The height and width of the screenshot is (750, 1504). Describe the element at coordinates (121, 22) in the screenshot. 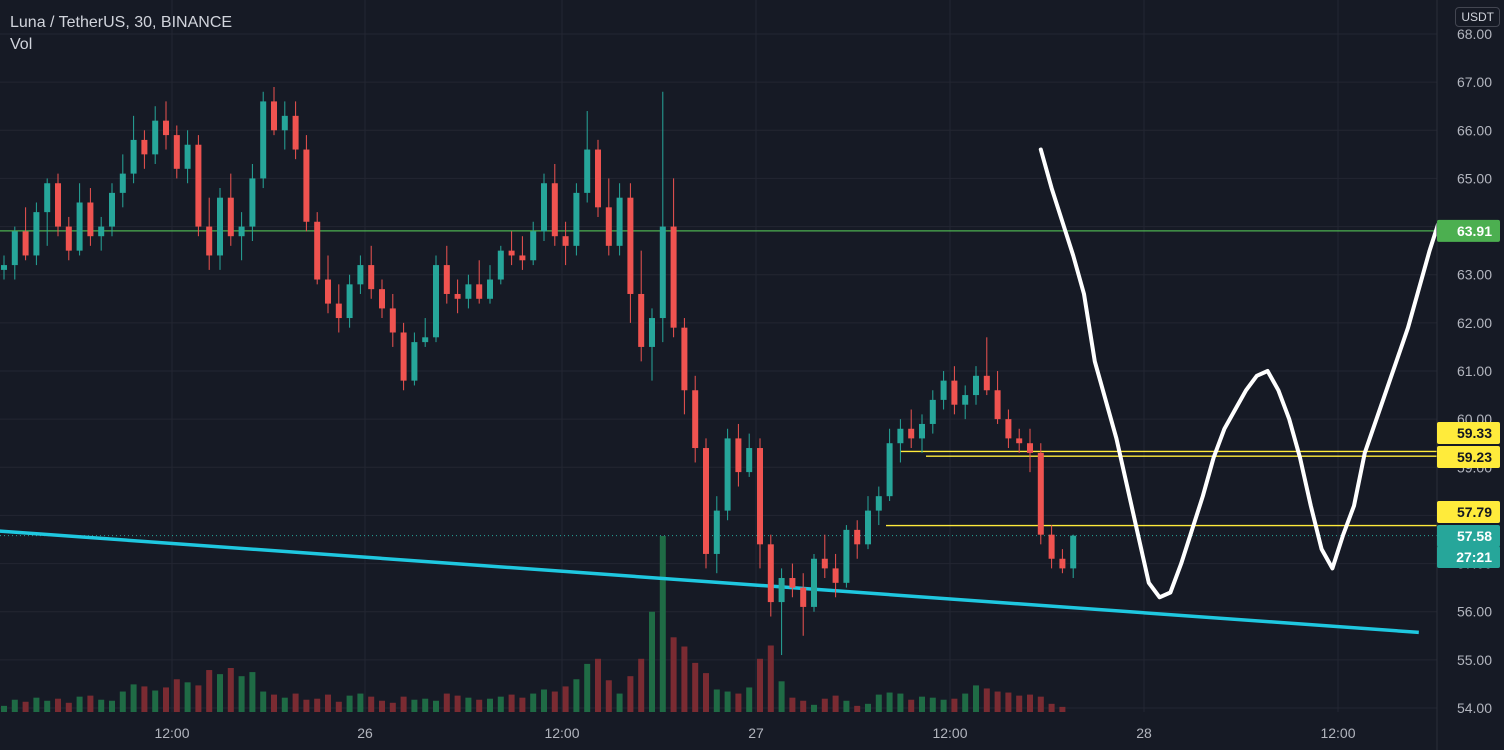

I see `symbol-title: Luna / TetherUS, 30, BINANCE` at that location.